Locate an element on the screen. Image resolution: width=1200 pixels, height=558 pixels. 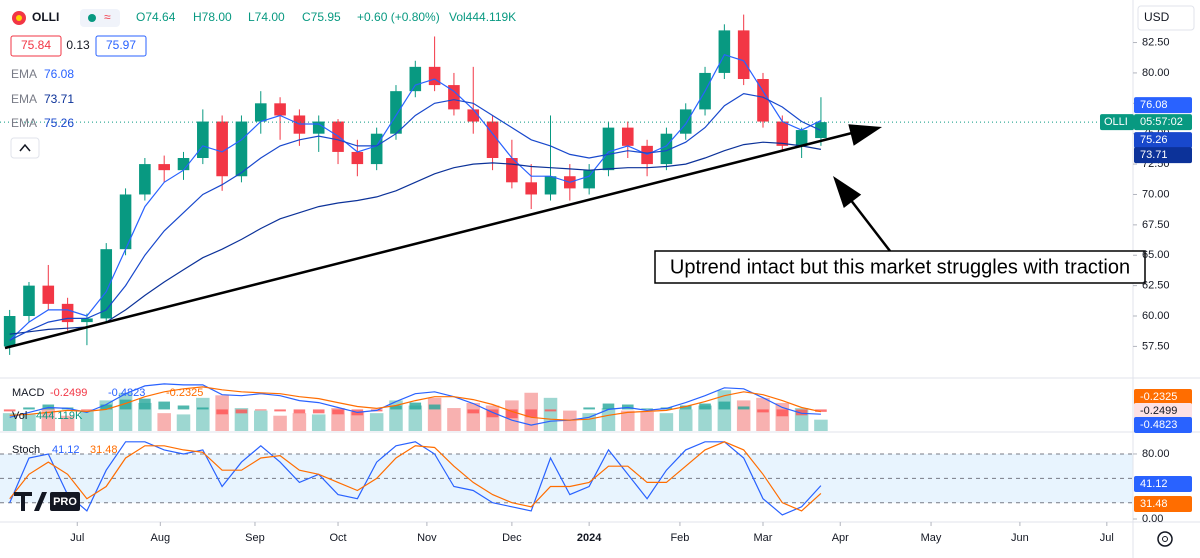
bid-box is located at coordinates (36, 46).